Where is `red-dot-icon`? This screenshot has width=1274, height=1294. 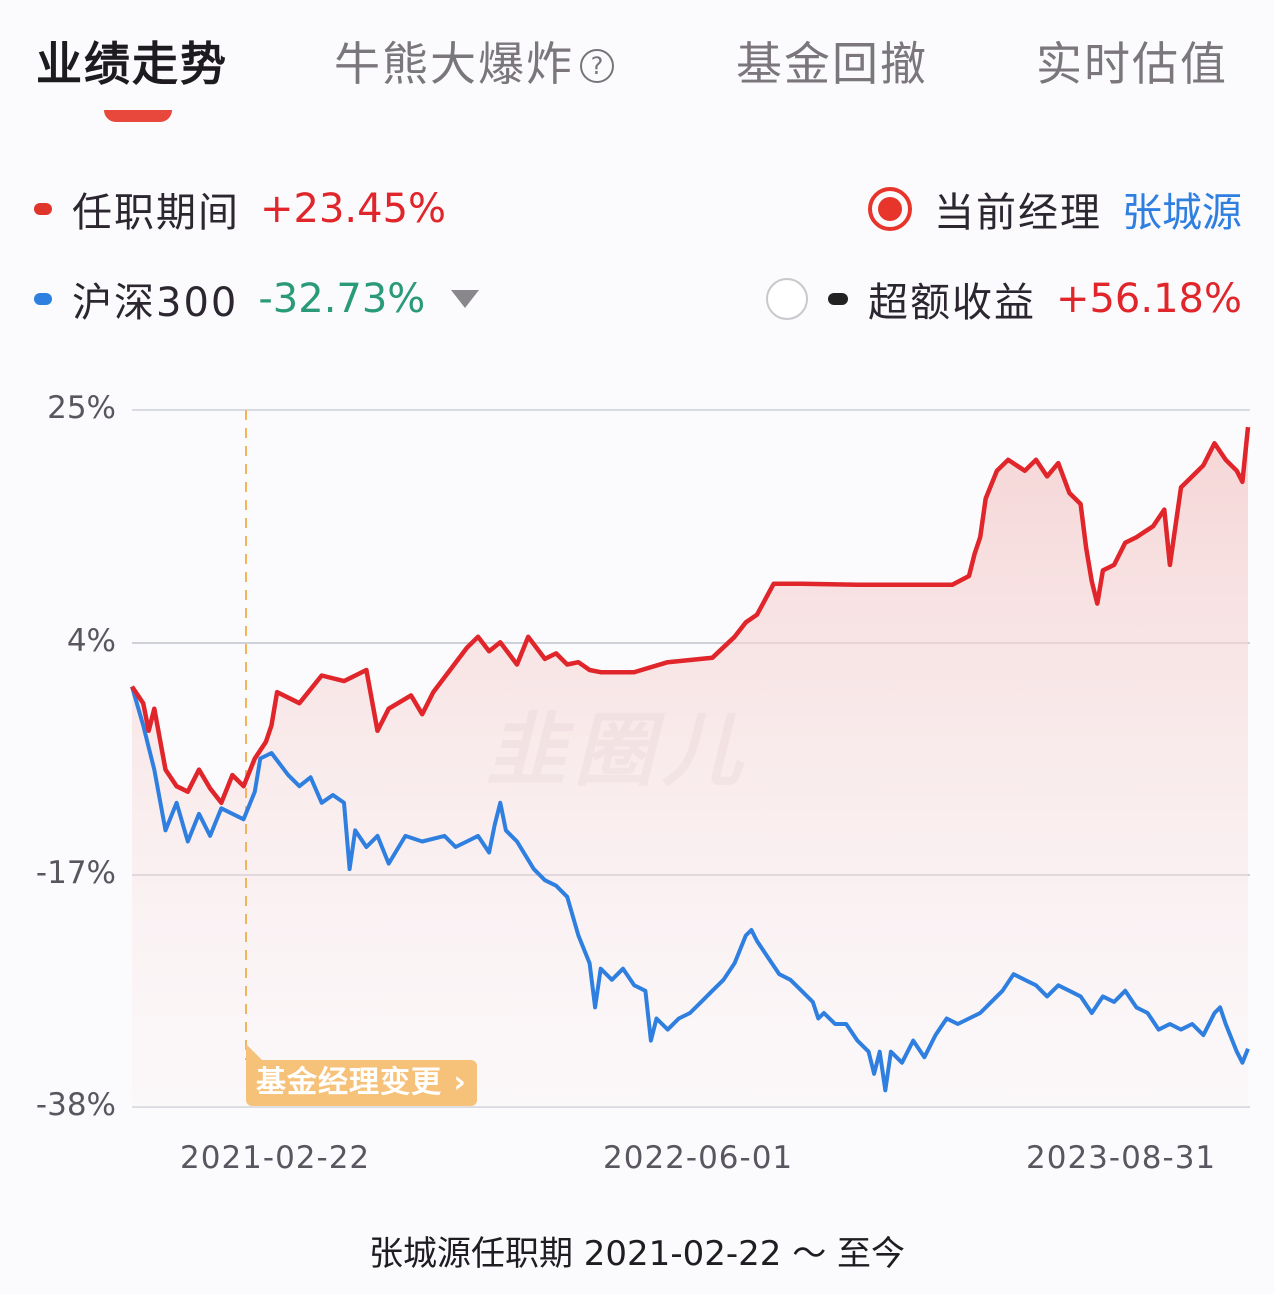 red-dot-icon is located at coordinates (43, 209).